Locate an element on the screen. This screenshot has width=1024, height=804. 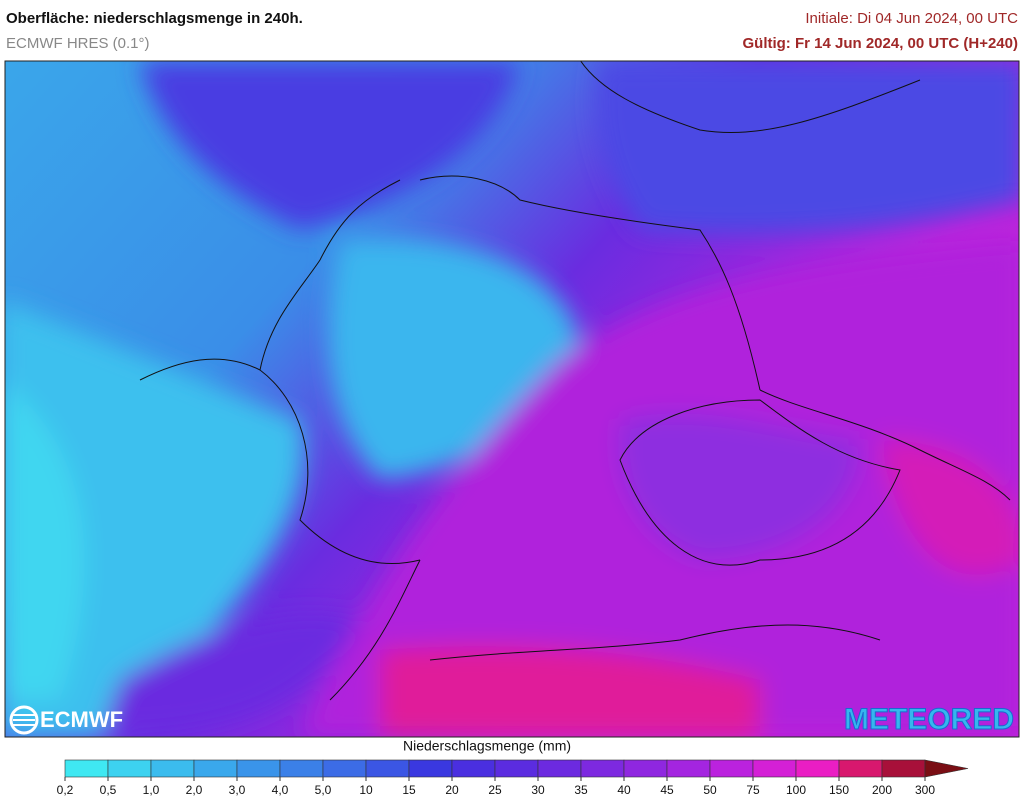
valid-time: Gültig: Fr 14 Jun 2024, 00 UTC (H+240) is located at coordinates (880, 43).